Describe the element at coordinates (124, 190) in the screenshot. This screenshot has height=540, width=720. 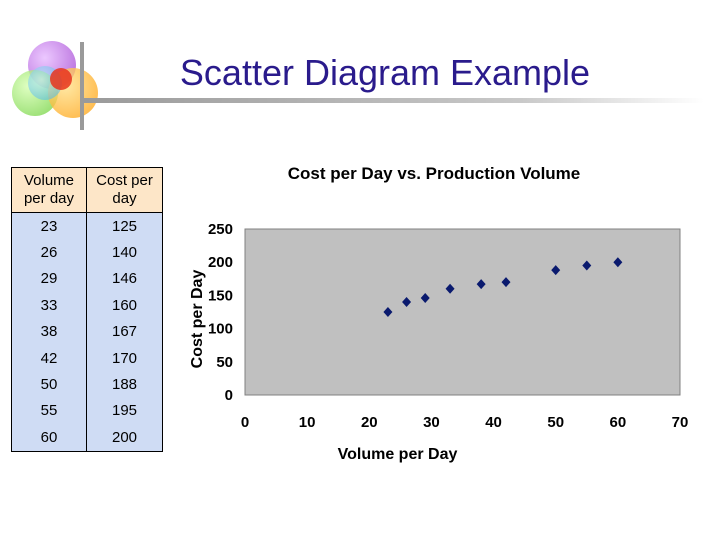
I see `header-cost: Cost per day` at that location.